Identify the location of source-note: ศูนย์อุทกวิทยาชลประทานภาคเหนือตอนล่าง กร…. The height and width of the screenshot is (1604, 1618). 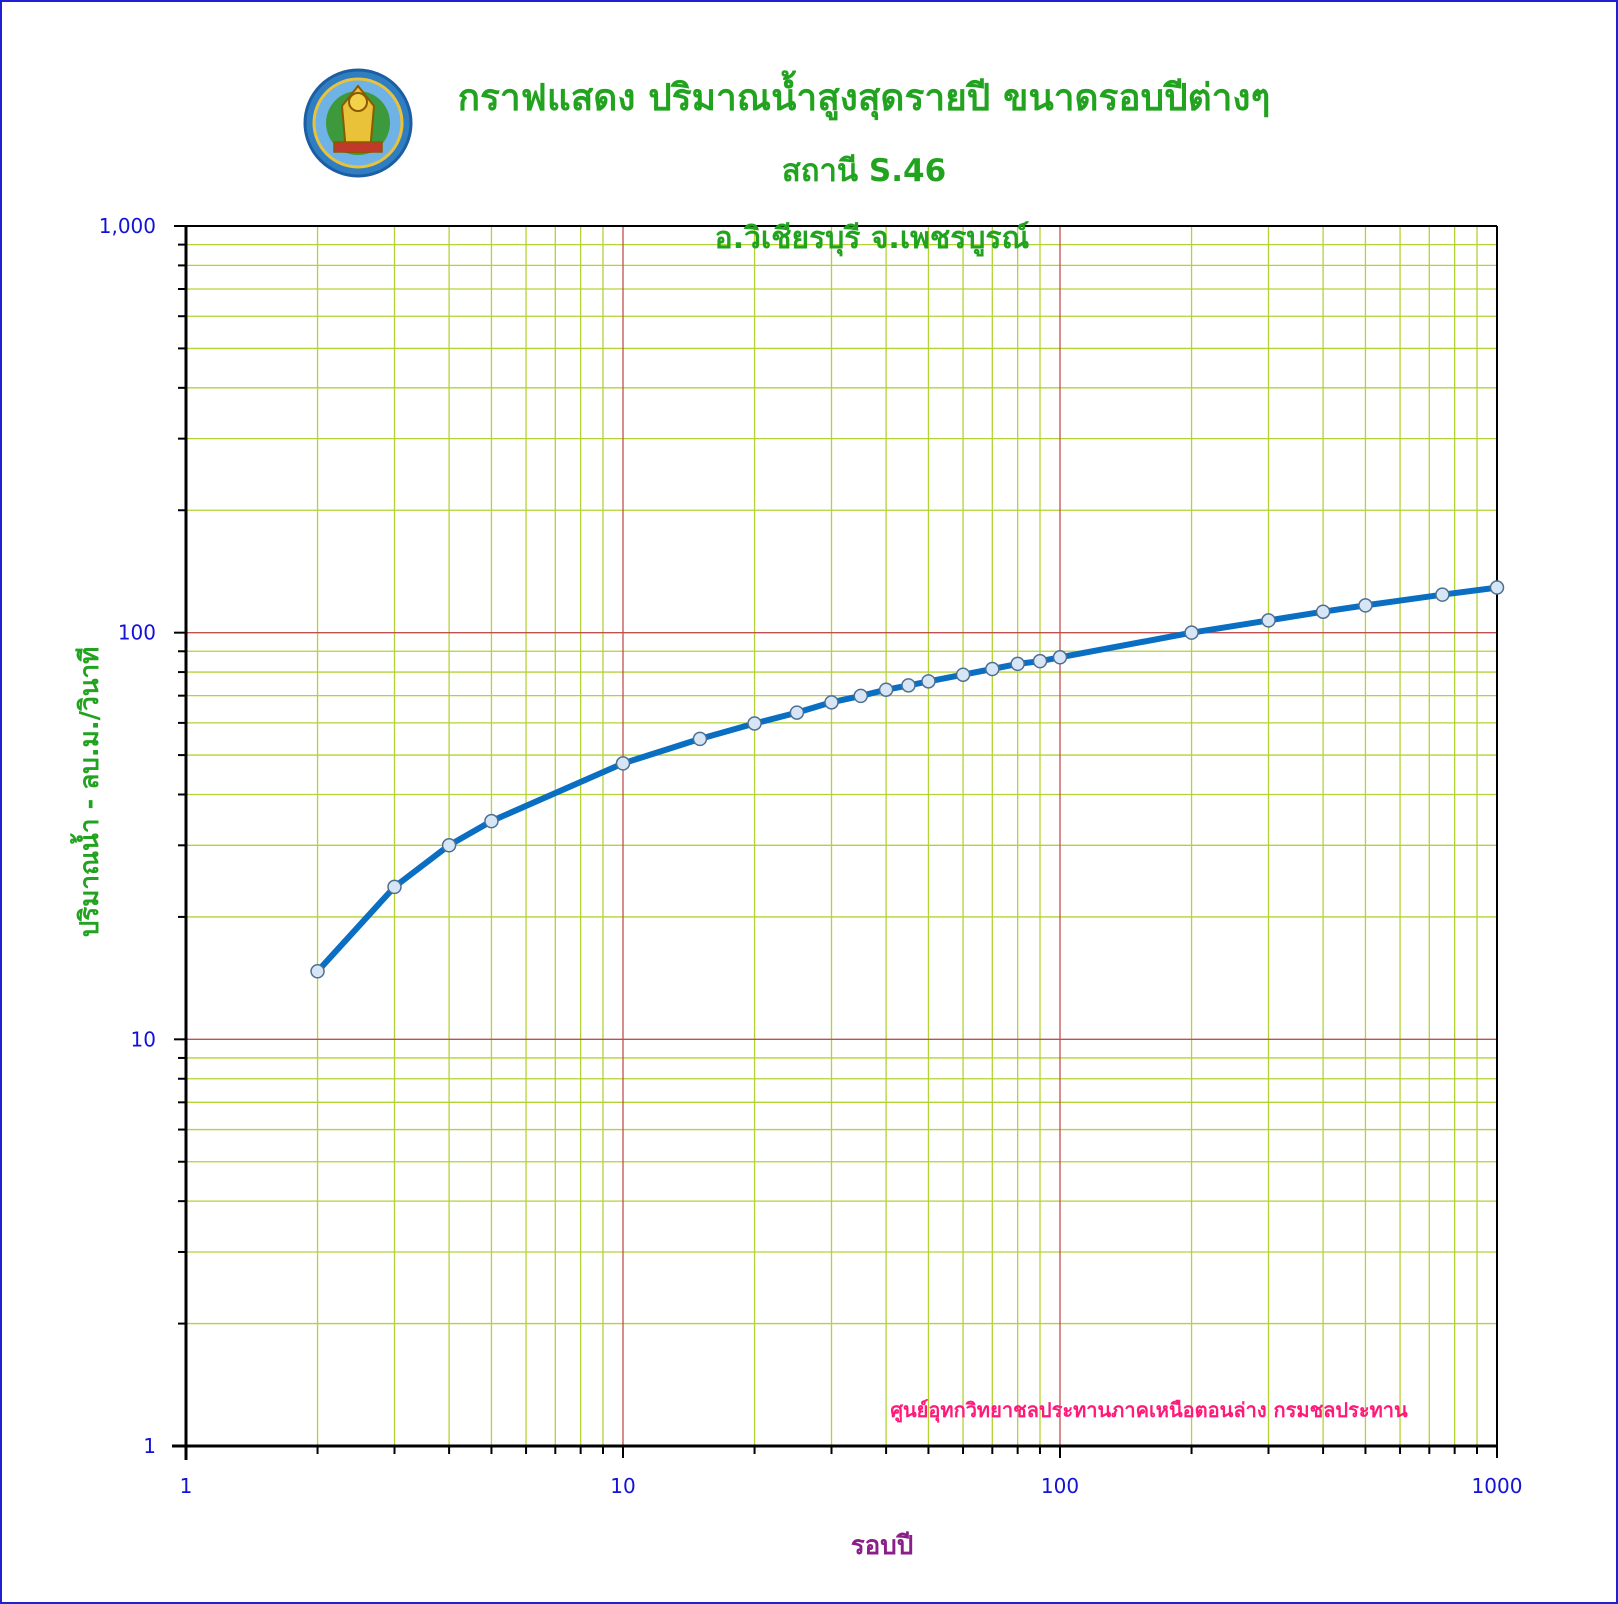
(1149, 1411).